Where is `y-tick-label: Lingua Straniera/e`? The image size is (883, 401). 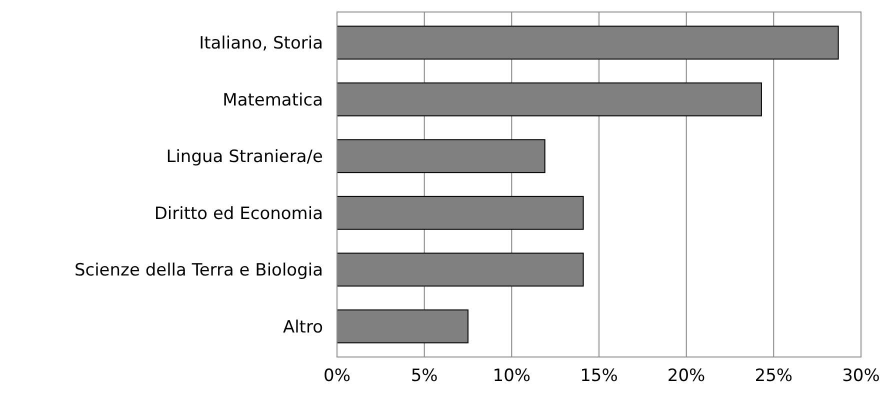
y-tick-label: Lingua Straniera/e is located at coordinates (244, 157).